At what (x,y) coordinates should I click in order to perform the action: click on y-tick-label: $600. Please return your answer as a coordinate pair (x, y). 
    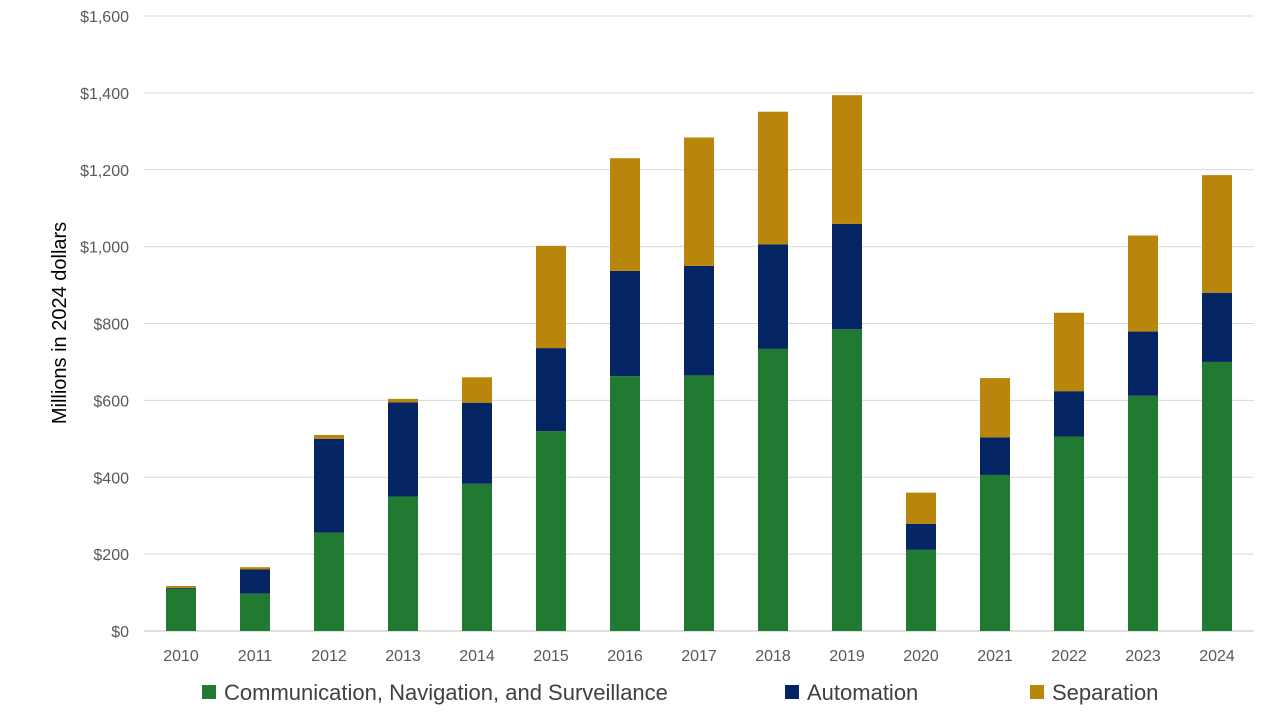
    Looking at the image, I should click on (111, 401).